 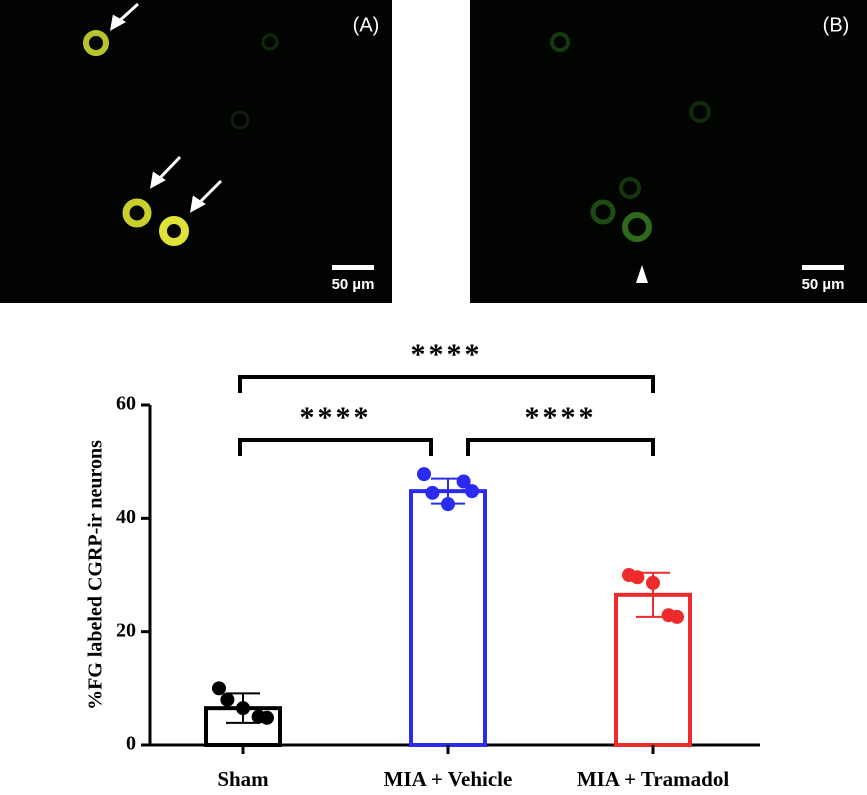 I want to click on x-tick-label: Sham, so click(x=243, y=779).